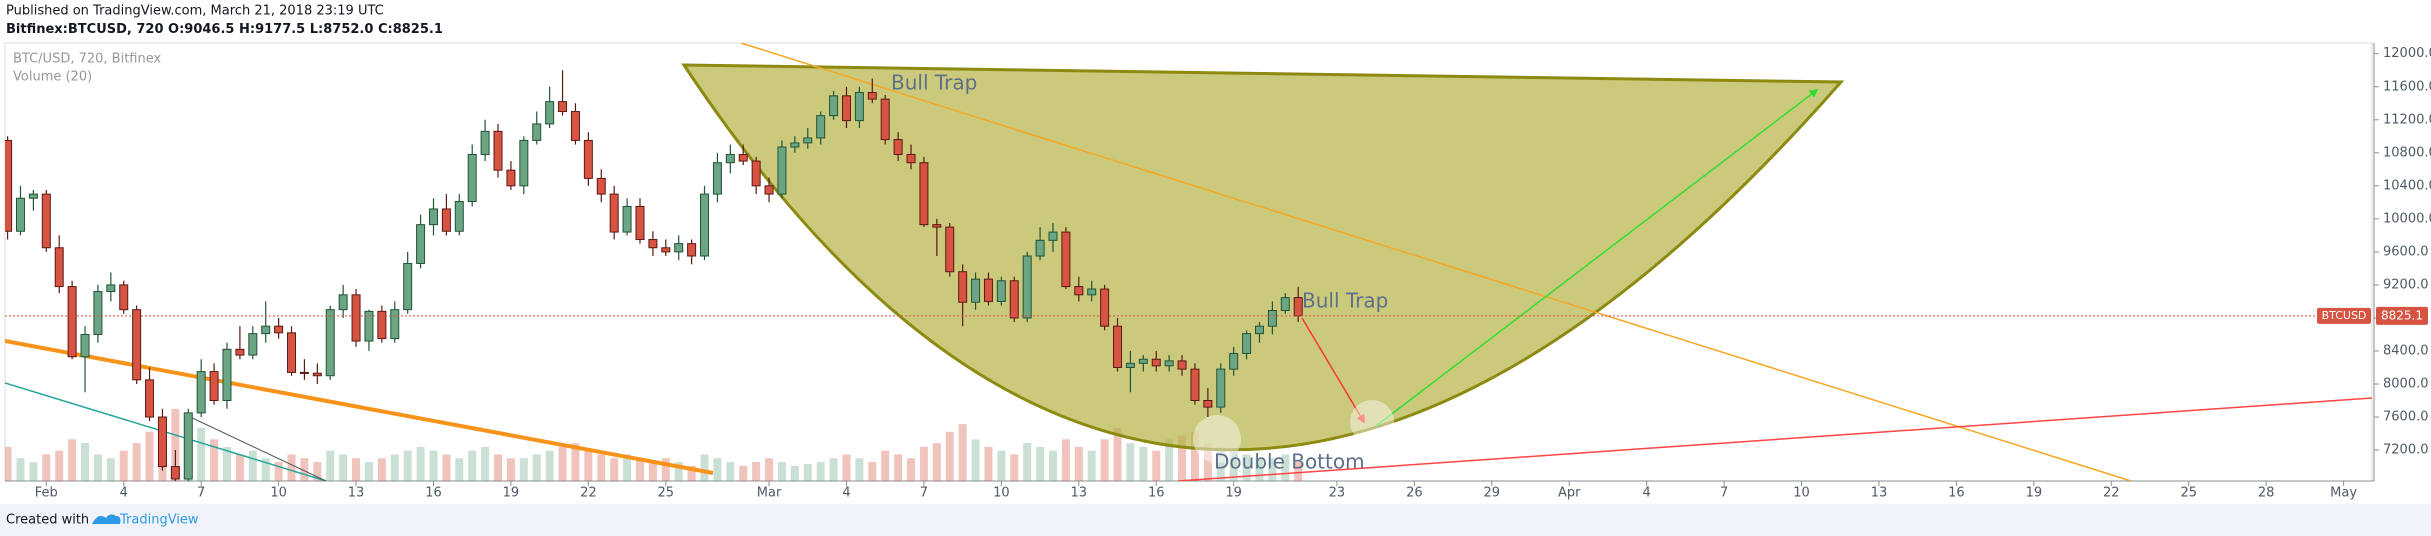 This screenshot has height=536, width=2431. What do you see at coordinates (1372, 422) in the screenshot?
I see `highlight-circle` at bounding box center [1372, 422].